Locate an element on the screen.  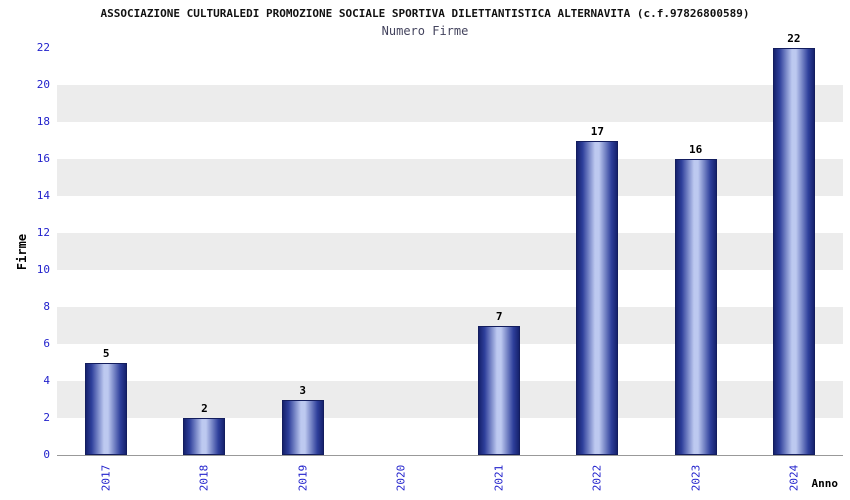
y-tick-label: 0 is located at coordinates (46, 454).